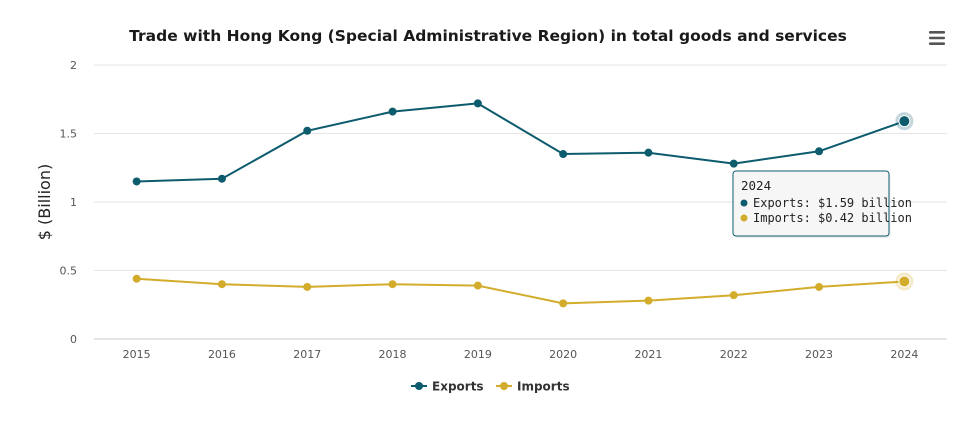 The height and width of the screenshot is (432, 978). Describe the element at coordinates (490, 387) in the screenshot. I see `legend: Exports Imports` at that location.